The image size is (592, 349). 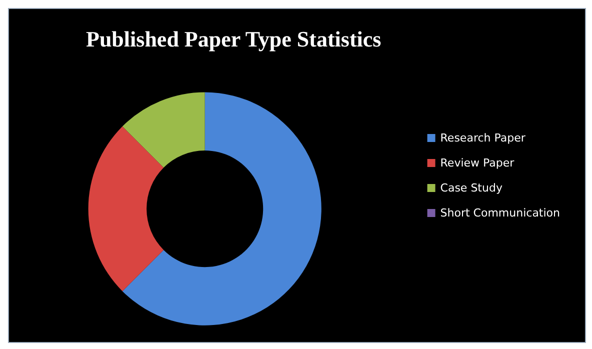 What do you see at coordinates (471, 188) in the screenshot?
I see `legend-label: Case Study` at bounding box center [471, 188].